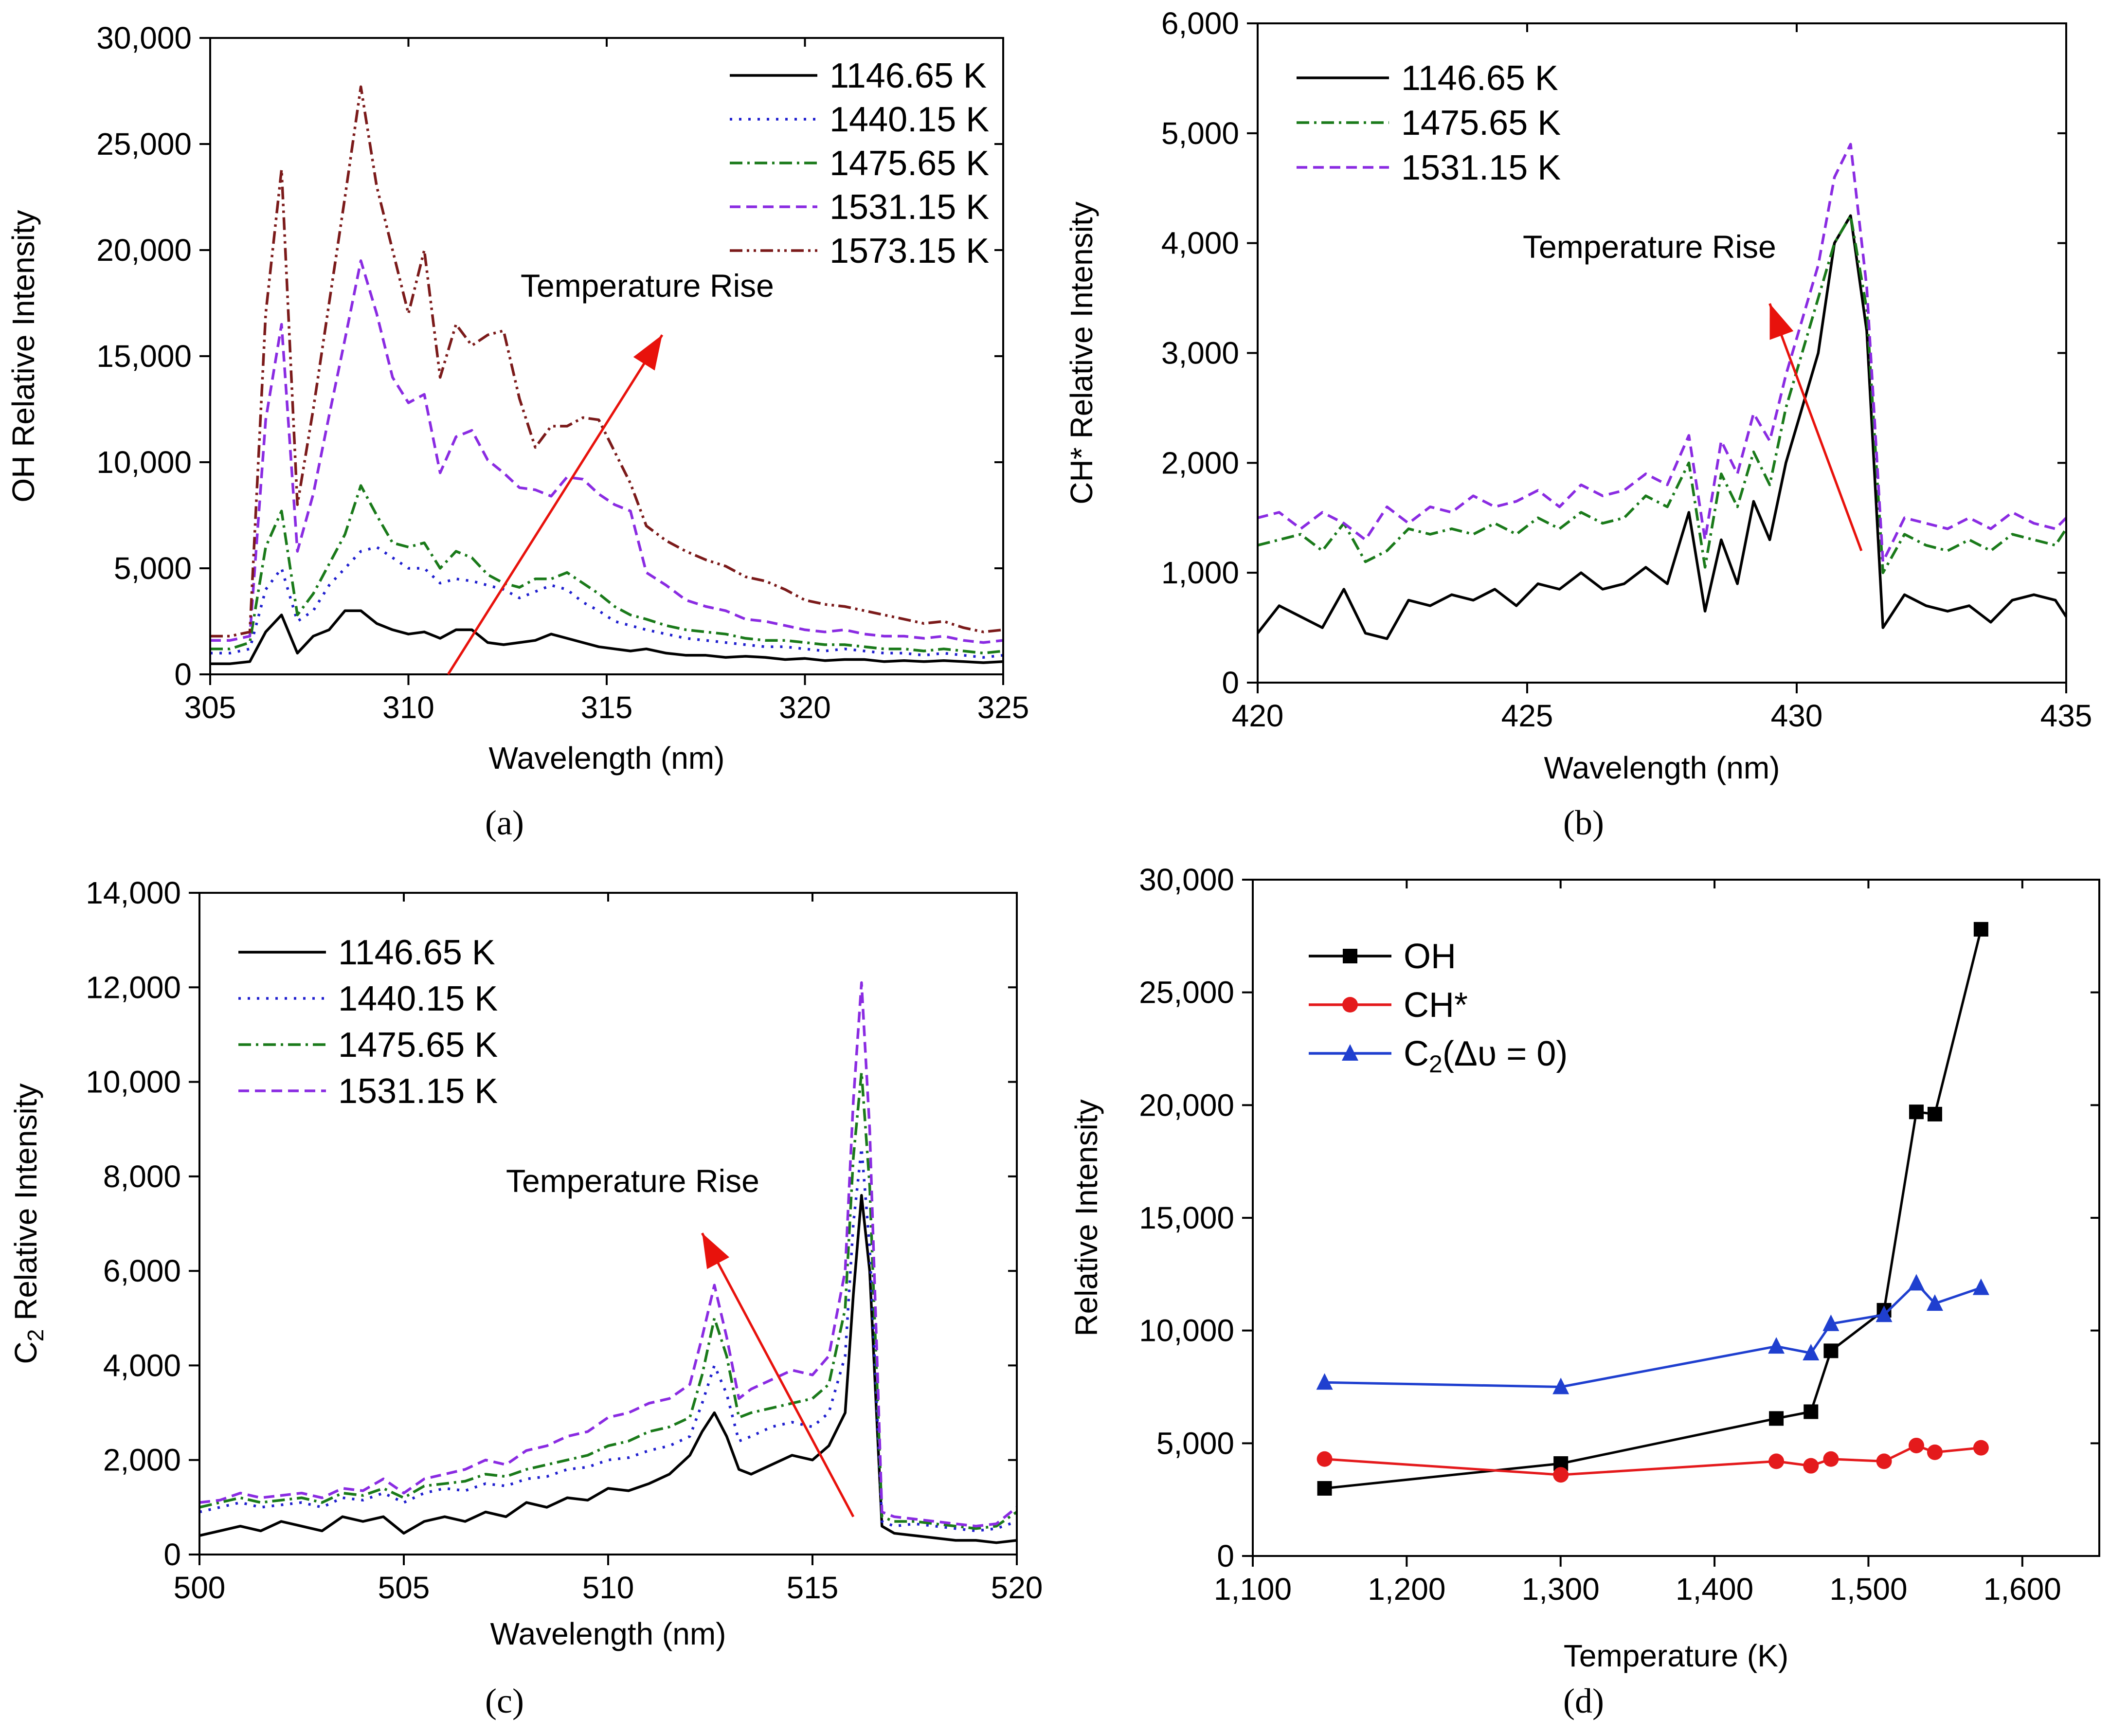 The width and height of the screenshot is (2110, 1736). What do you see at coordinates (1253, 1590) in the screenshot?
I see `x-tick-label: 1,100` at bounding box center [1253, 1590].